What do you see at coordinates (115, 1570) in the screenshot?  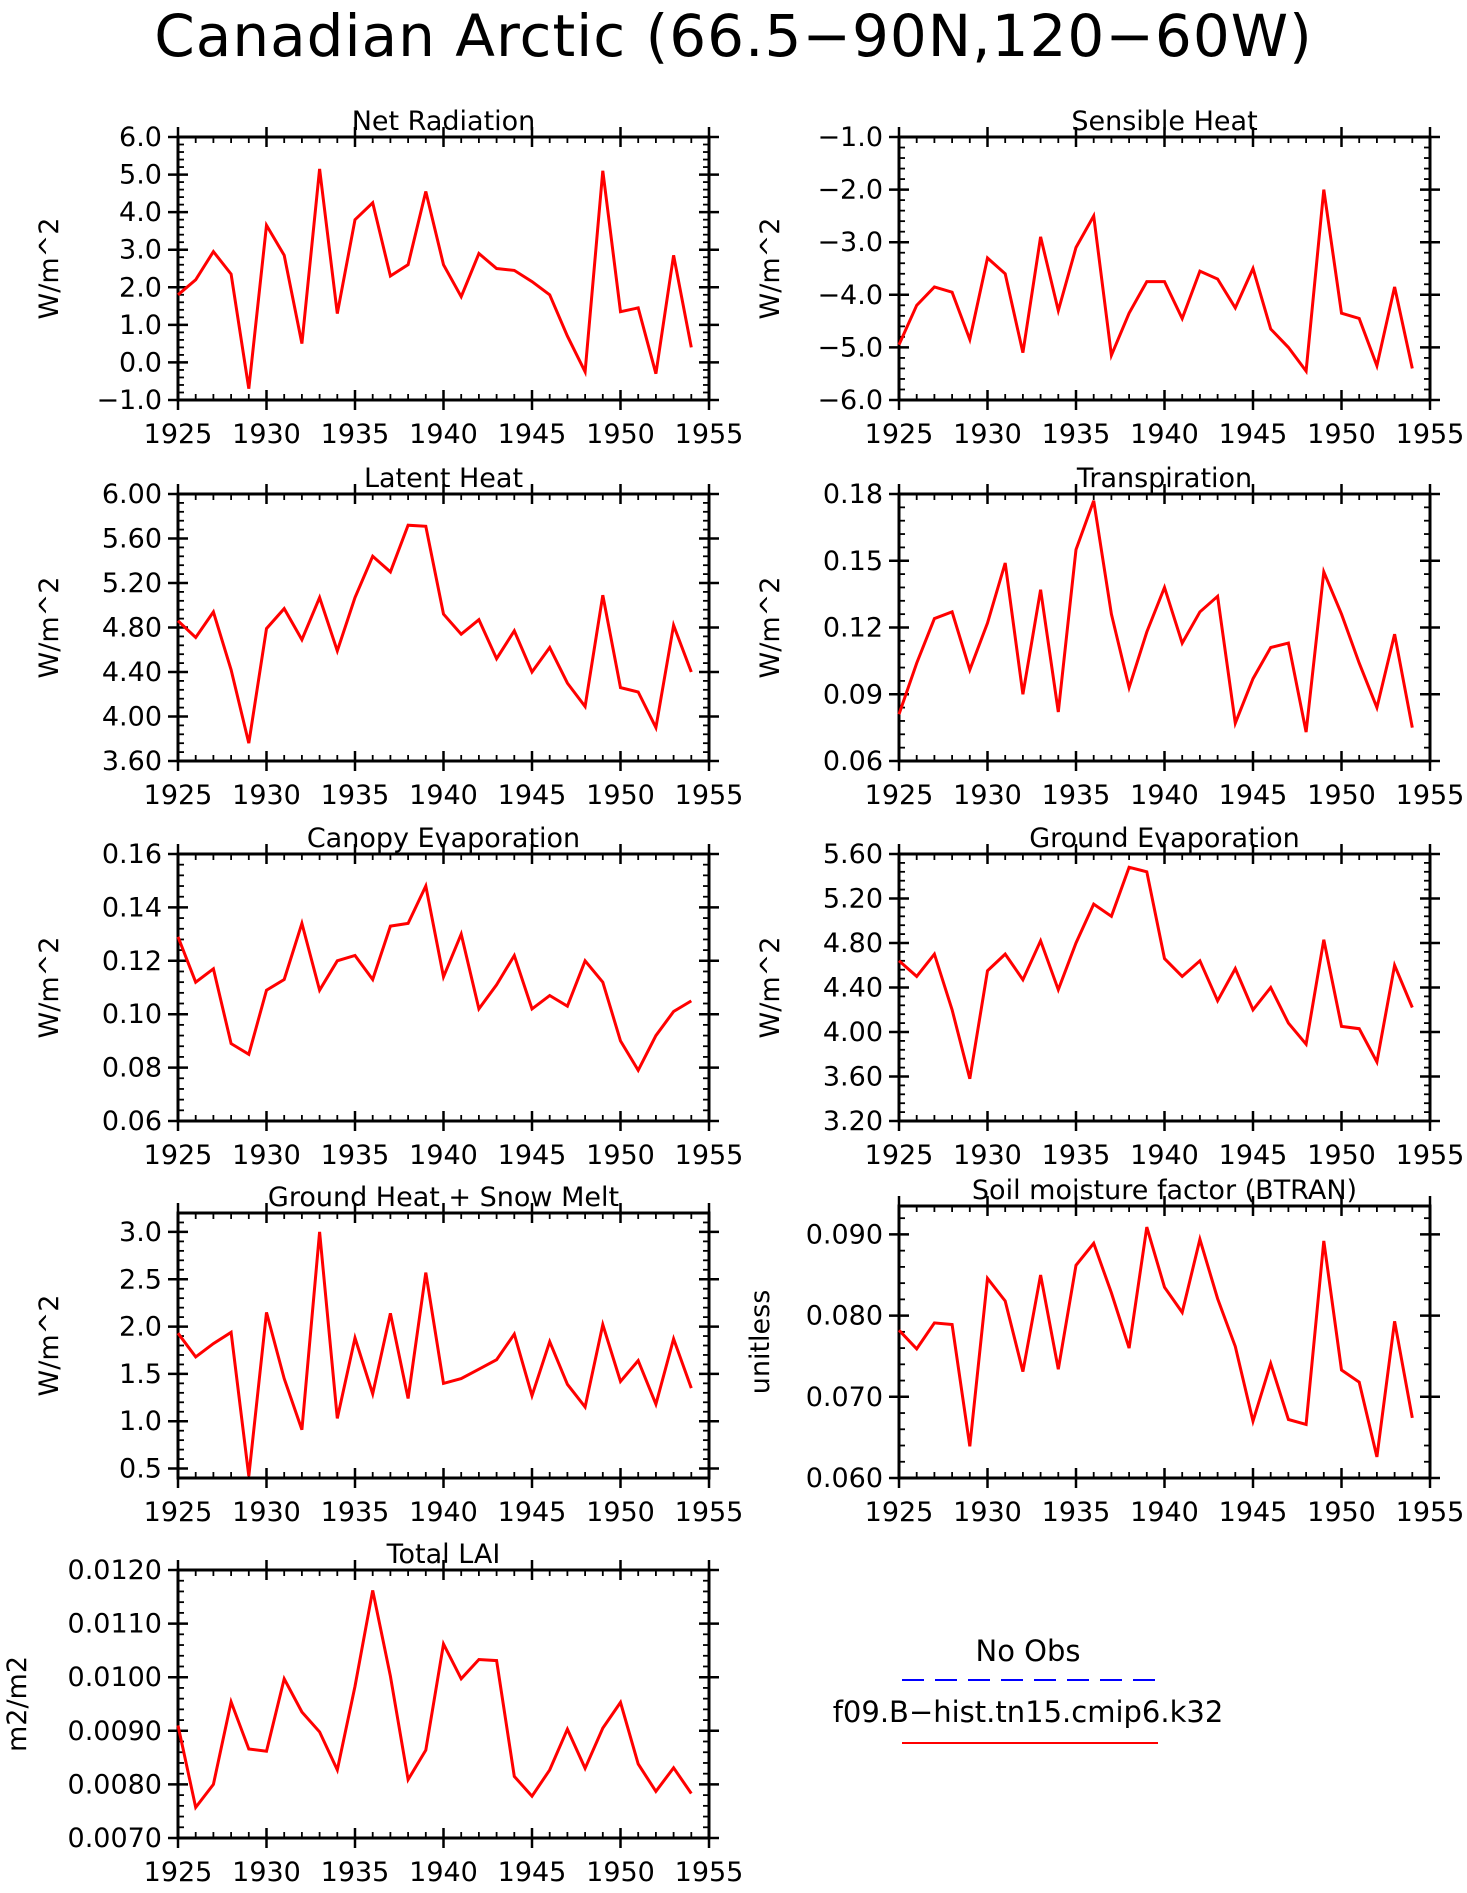 I see `y-tick-label: 0.0120` at bounding box center [115, 1570].